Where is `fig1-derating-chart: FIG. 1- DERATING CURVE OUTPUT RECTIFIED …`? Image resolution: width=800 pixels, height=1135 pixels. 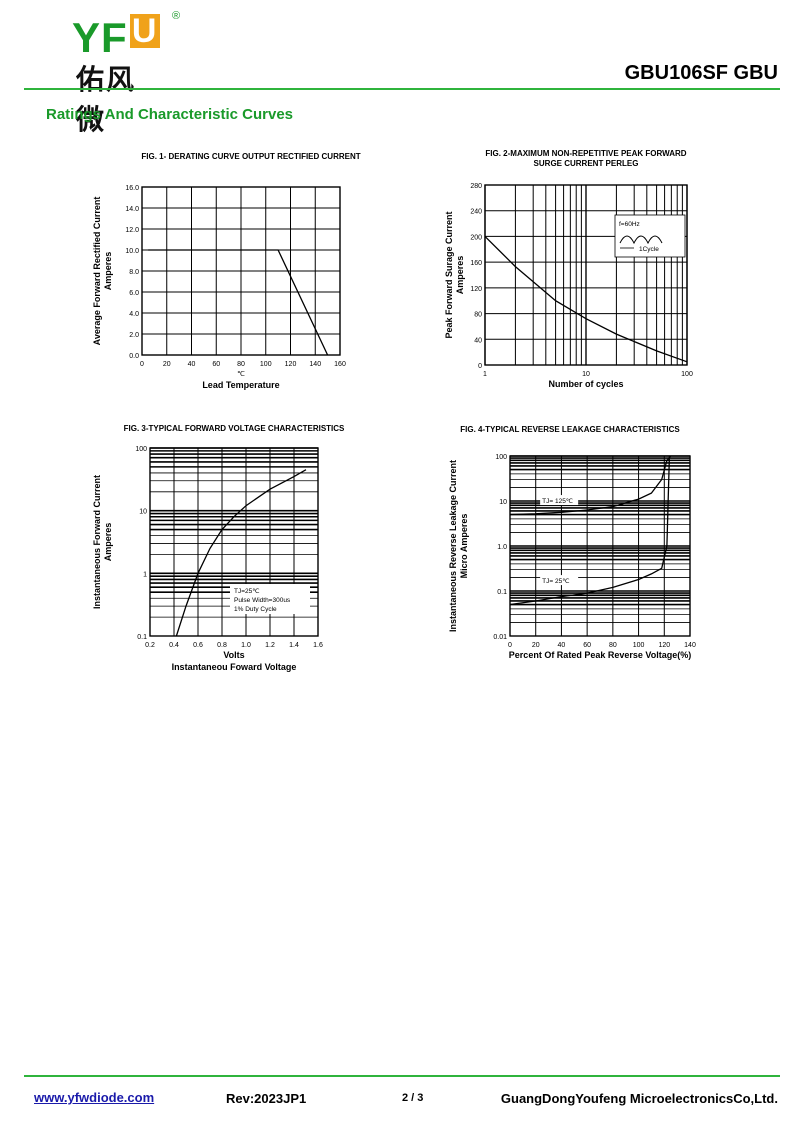
fig1-derating-chart: FIG. 1- DERATING CURVE OUTPUT RECTIFIED … is located at coordinates (226, 271).